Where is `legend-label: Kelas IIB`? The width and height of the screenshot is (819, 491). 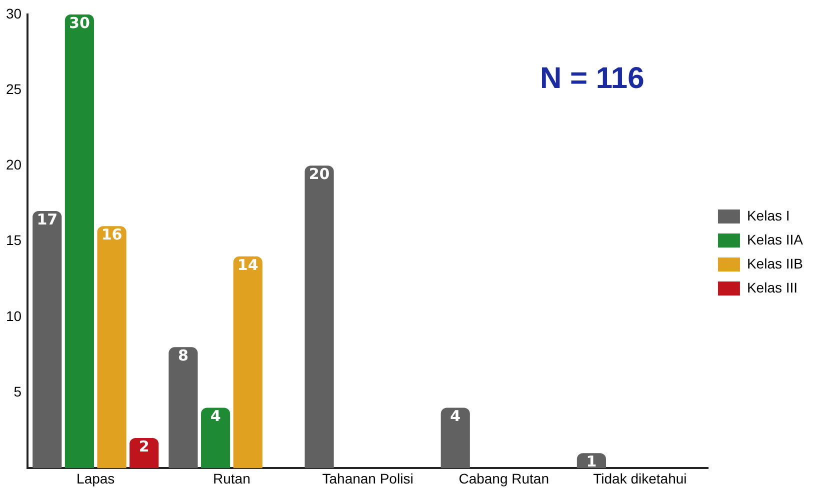
legend-label: Kelas IIB is located at coordinates (775, 263).